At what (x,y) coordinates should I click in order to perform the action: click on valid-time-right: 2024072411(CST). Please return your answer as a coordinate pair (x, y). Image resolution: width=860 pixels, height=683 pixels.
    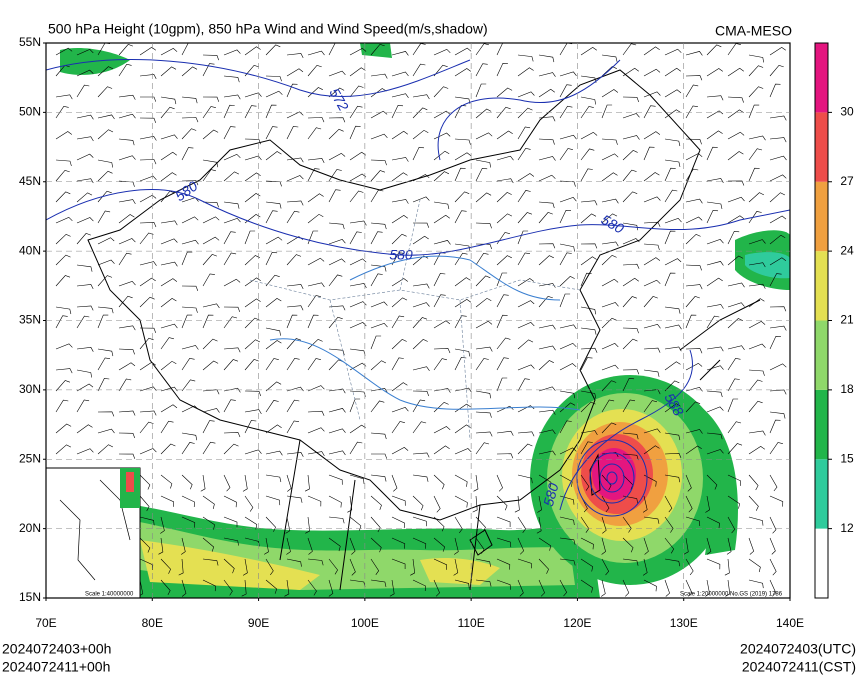
    Looking at the image, I should click on (799, 667).